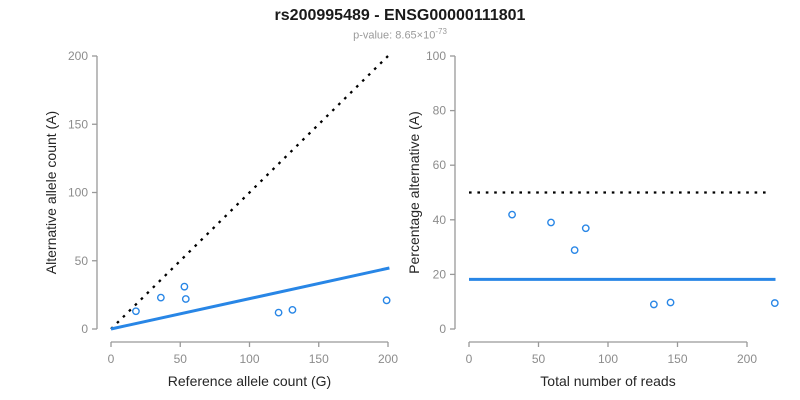 This screenshot has width=800, height=400. What do you see at coordinates (394, 35) in the screenshot?
I see `pvalue-text: p-value: 8.65×10` at bounding box center [394, 35].